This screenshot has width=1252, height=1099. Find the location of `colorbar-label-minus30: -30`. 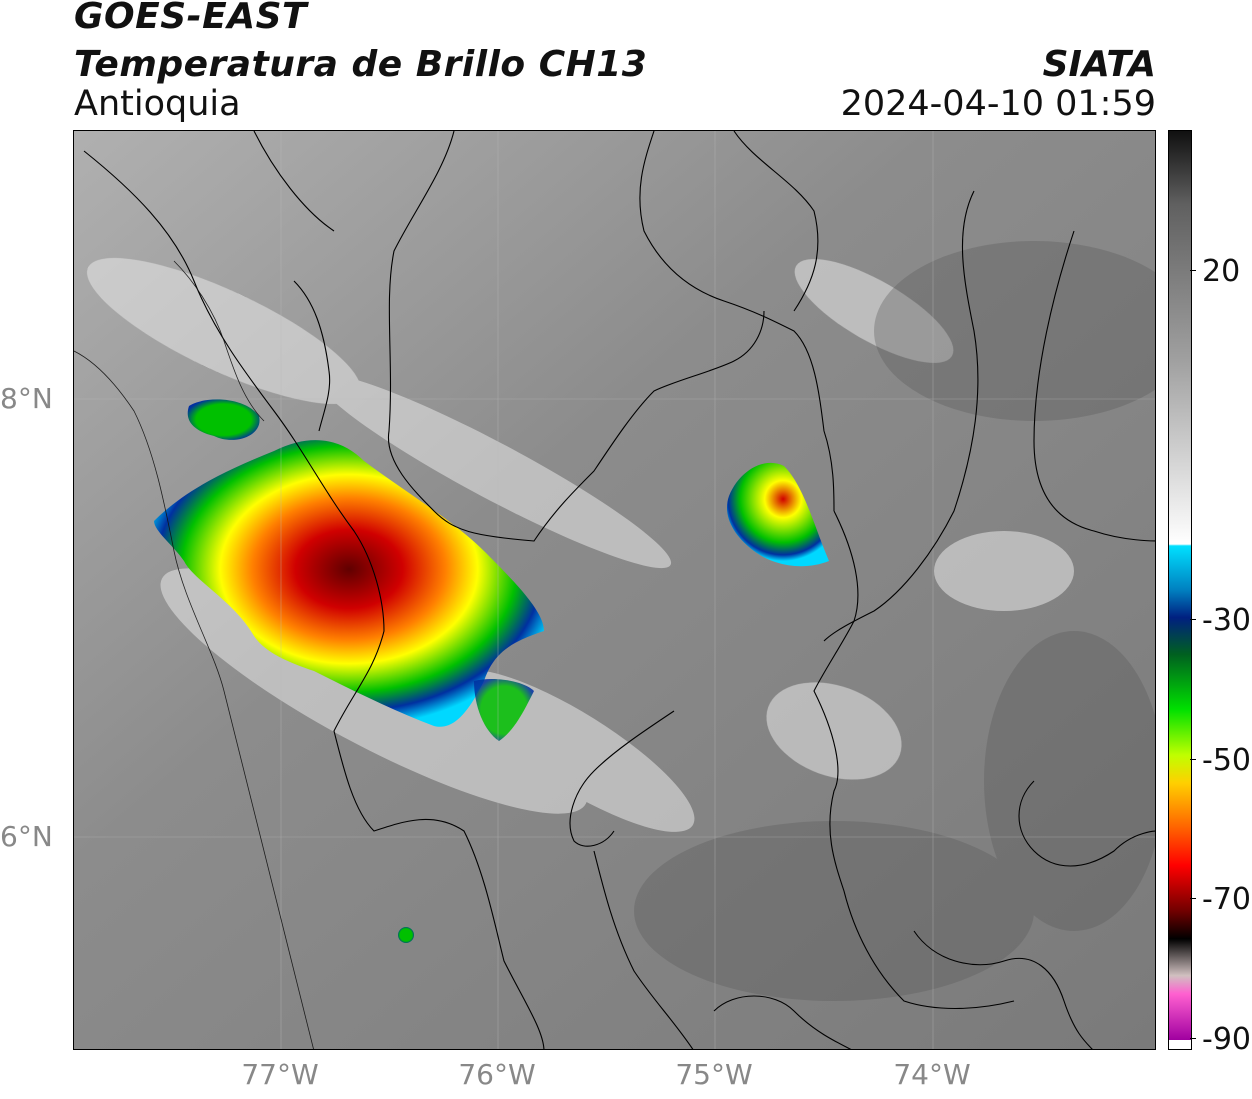

colorbar-label-minus30: -30 is located at coordinates (1226, 620).